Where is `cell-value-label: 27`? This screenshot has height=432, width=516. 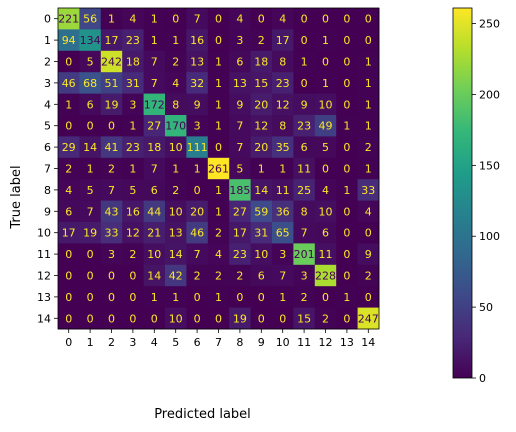 cell-value-label: 27 is located at coordinates (154, 126).